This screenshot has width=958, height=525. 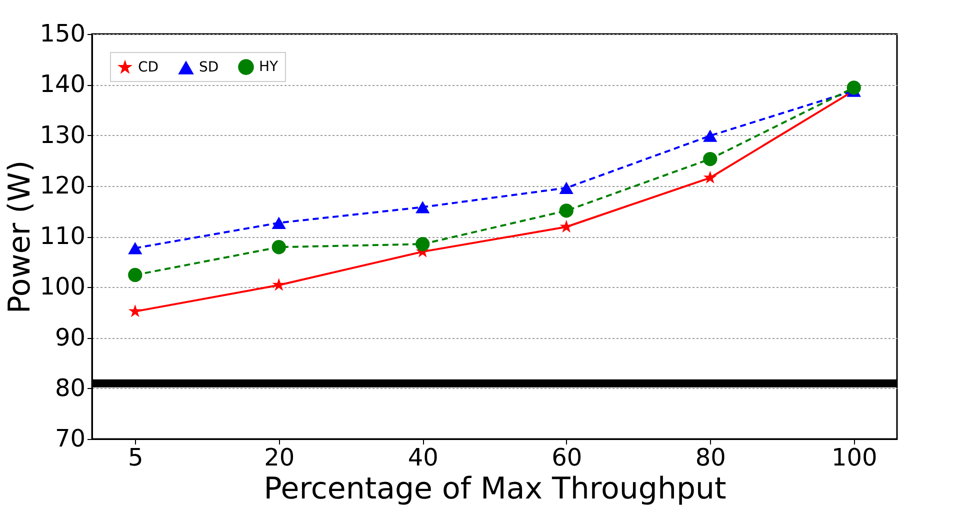 What do you see at coordinates (495, 489) in the screenshot?
I see `x-axis-title: Percentage of Max Throughput` at bounding box center [495, 489].